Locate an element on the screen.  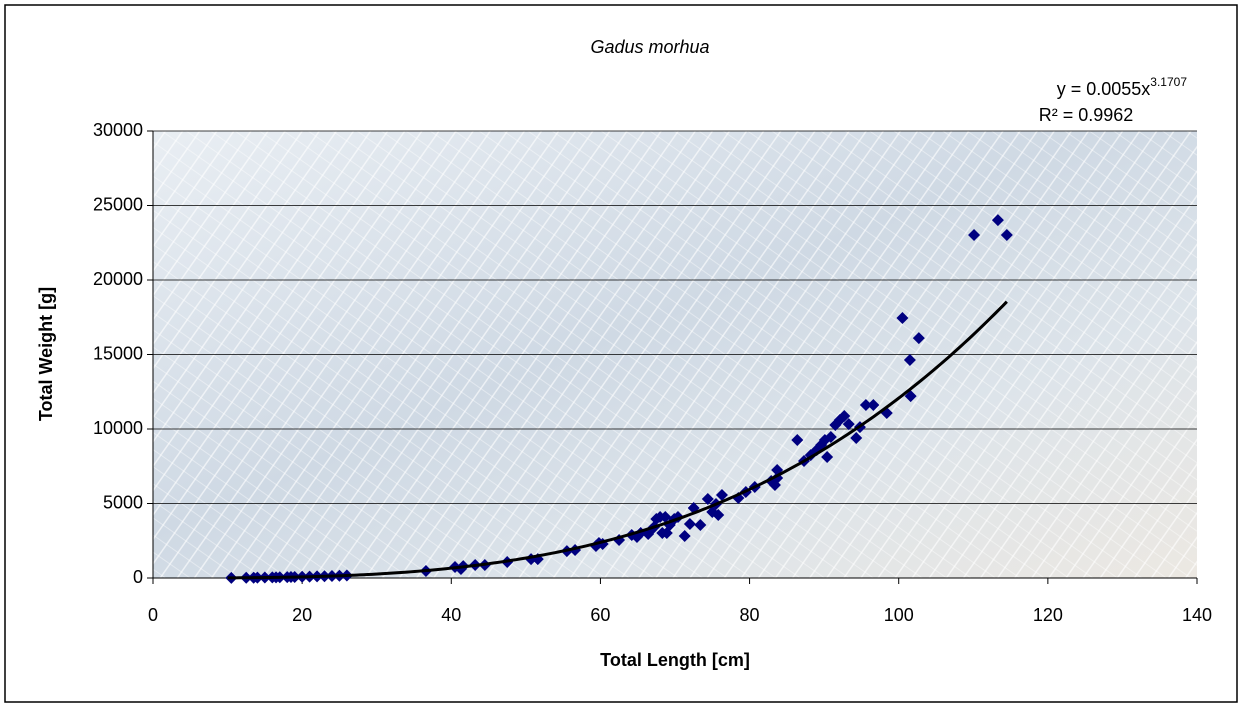
x-tick-label: 60 is located at coordinates (600, 615).